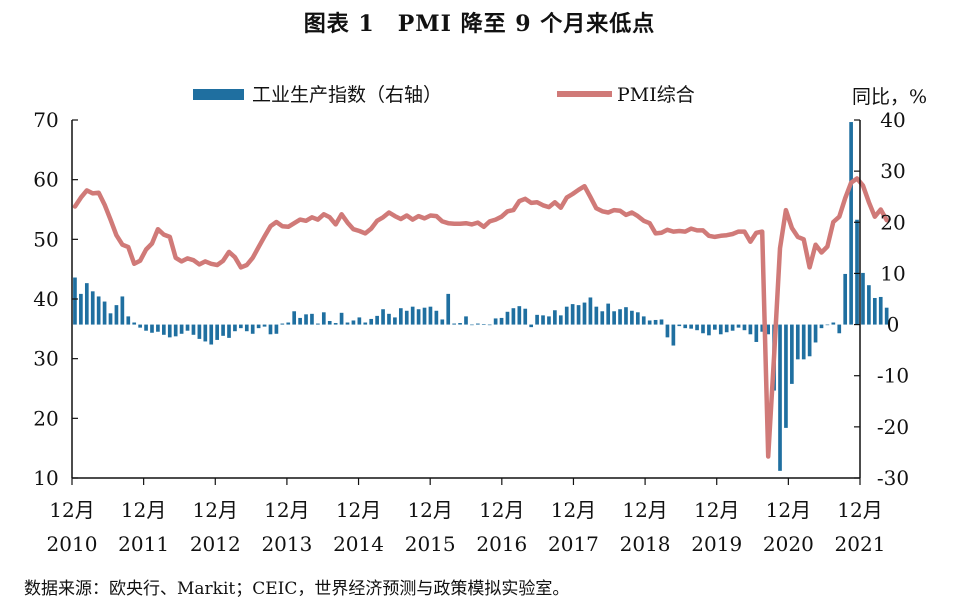 The width and height of the screenshot is (959, 604). I want to click on legend: 工业生产指数（右轴） PMI综合, so click(444, 95).